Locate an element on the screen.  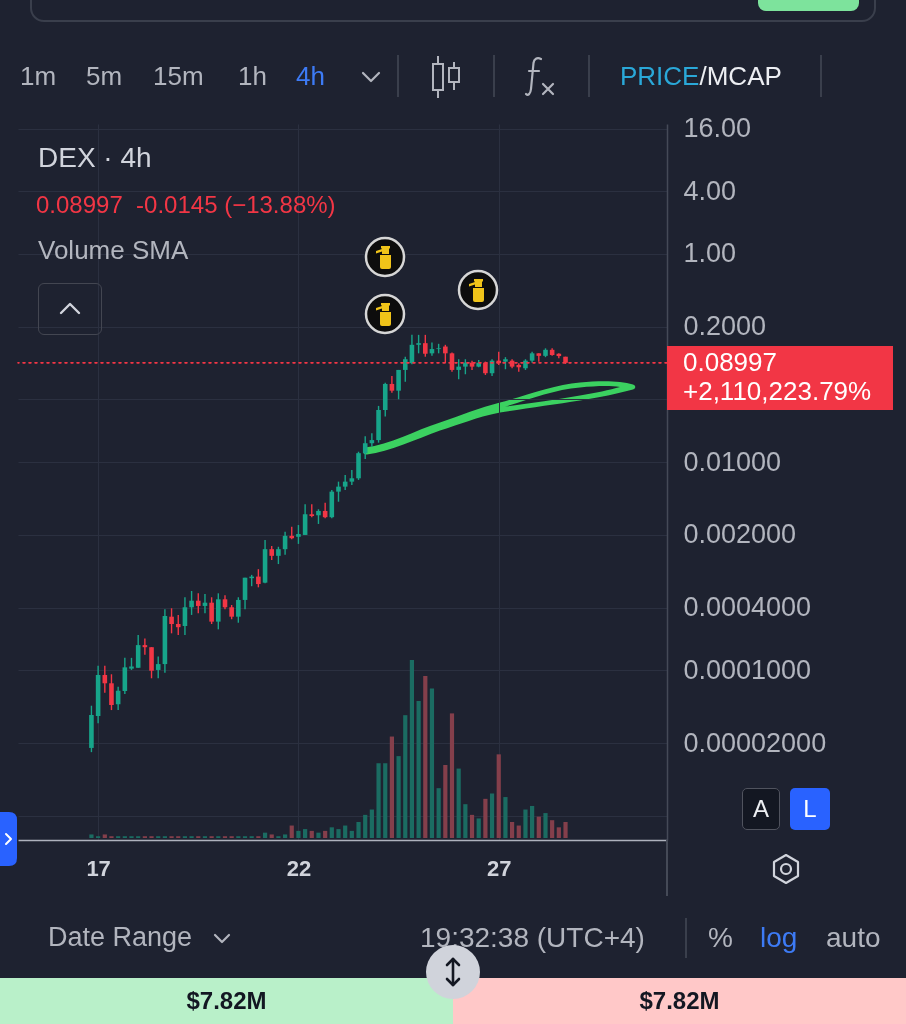
text: PRICE is located at coordinates (660, 76).